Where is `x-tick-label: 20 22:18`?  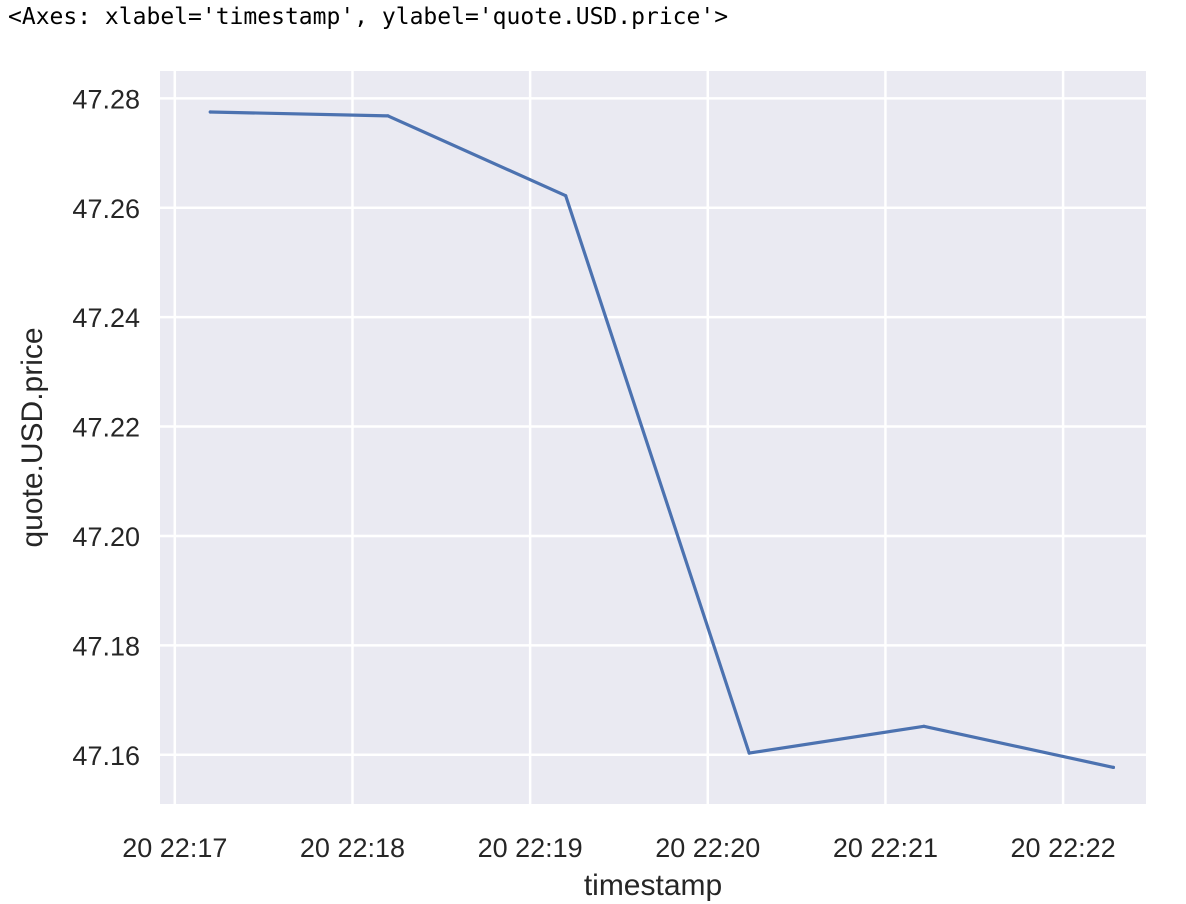
x-tick-label: 20 22:18 is located at coordinates (352, 848).